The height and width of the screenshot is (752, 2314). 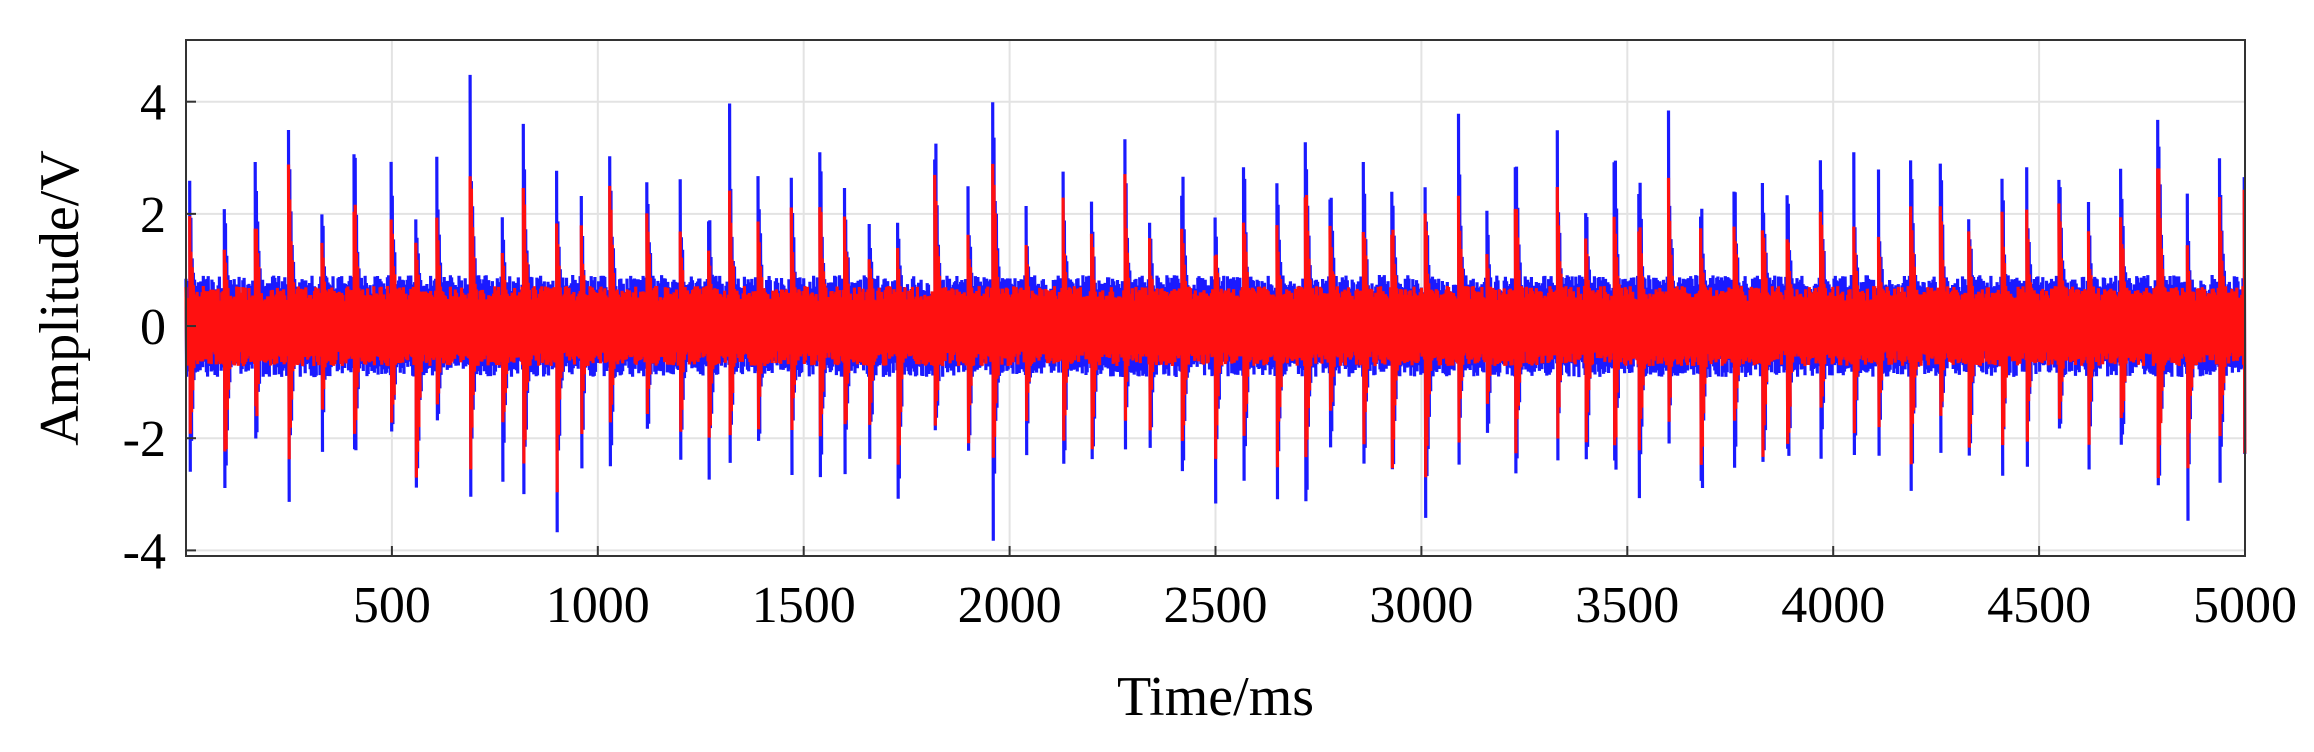 What do you see at coordinates (1627, 605) in the screenshot?
I see `x-tick-label: 3500` at bounding box center [1627, 605].